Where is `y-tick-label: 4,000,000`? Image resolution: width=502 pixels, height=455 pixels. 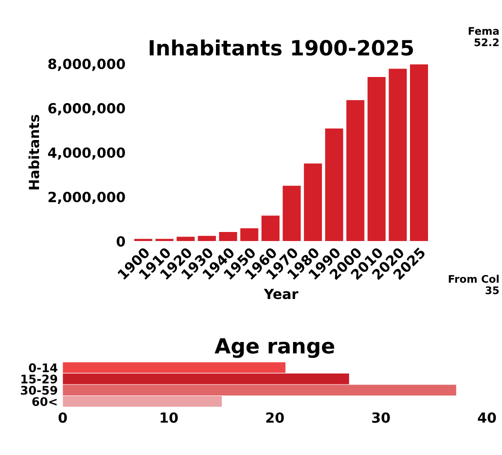
y-tick-label: 4,000,000 is located at coordinates (86, 153).